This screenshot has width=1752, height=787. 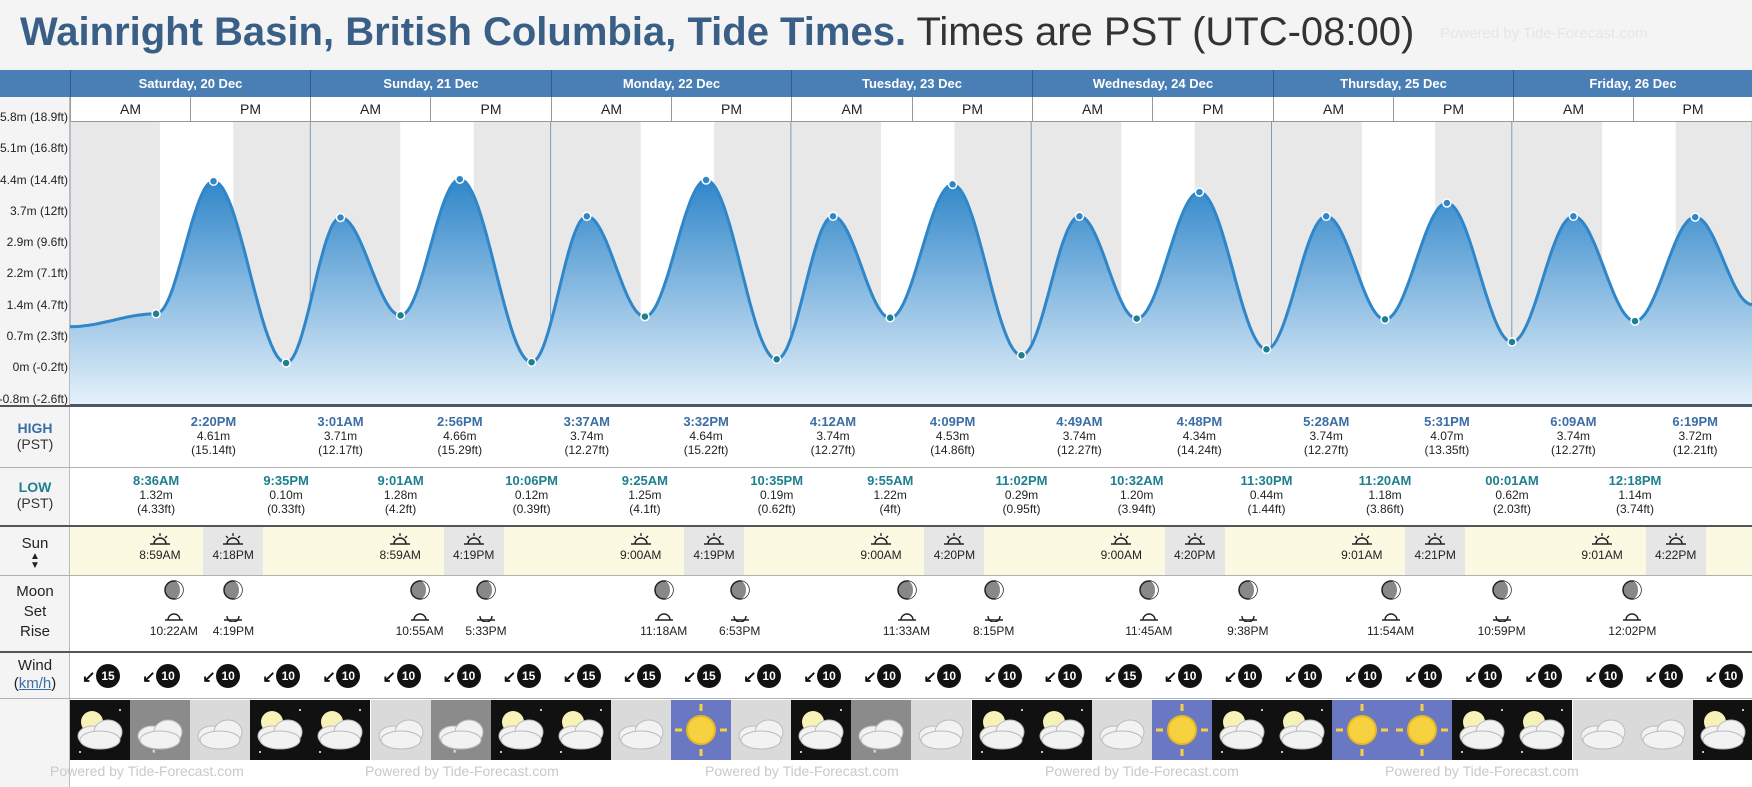 I want to click on sunrise-icon, so click(x=400, y=539).